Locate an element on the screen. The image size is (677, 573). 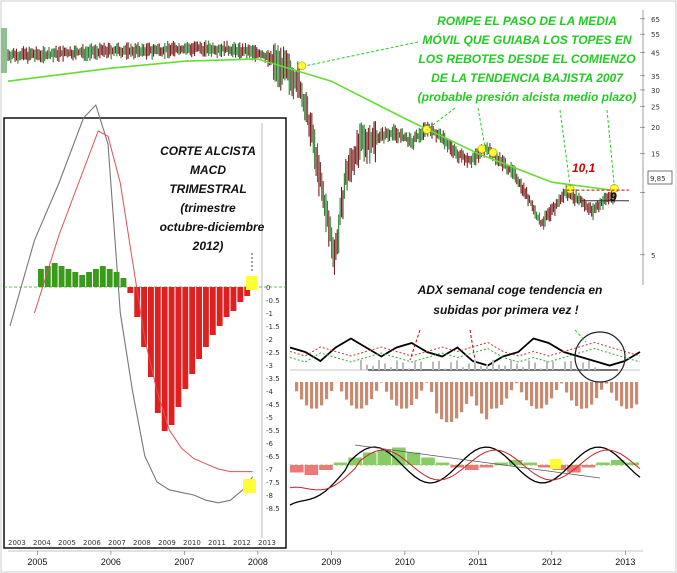
weekly-macd-panel is located at coordinates (465, 475).